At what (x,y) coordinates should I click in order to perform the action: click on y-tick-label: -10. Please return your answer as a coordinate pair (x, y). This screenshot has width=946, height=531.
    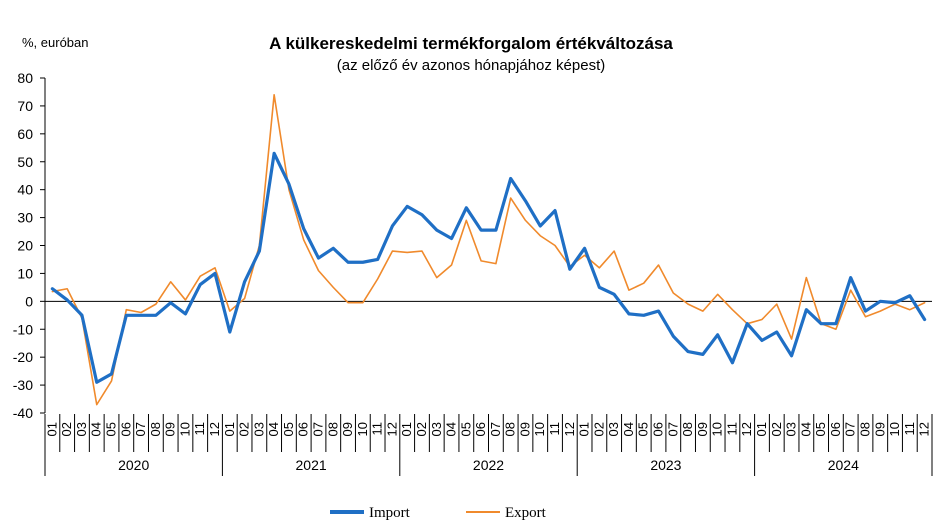
    Looking at the image, I should click on (23, 329).